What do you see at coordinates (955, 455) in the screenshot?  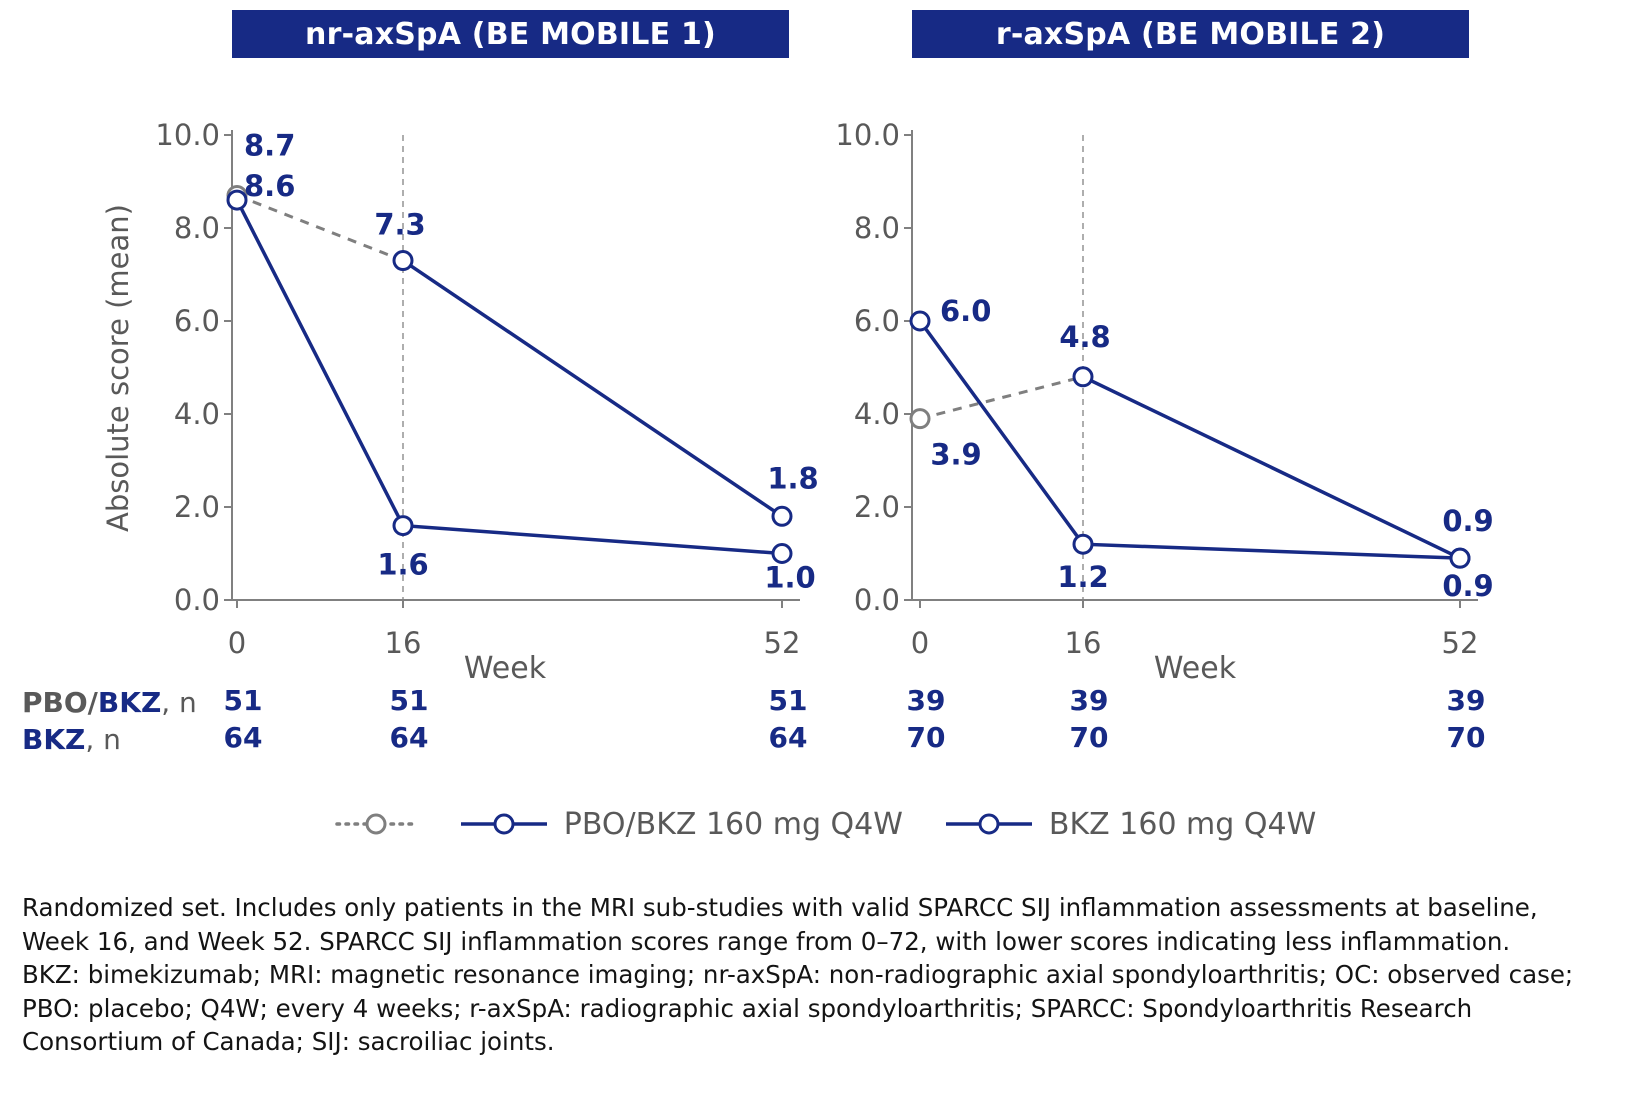 I see `data-label: 3.9` at bounding box center [955, 455].